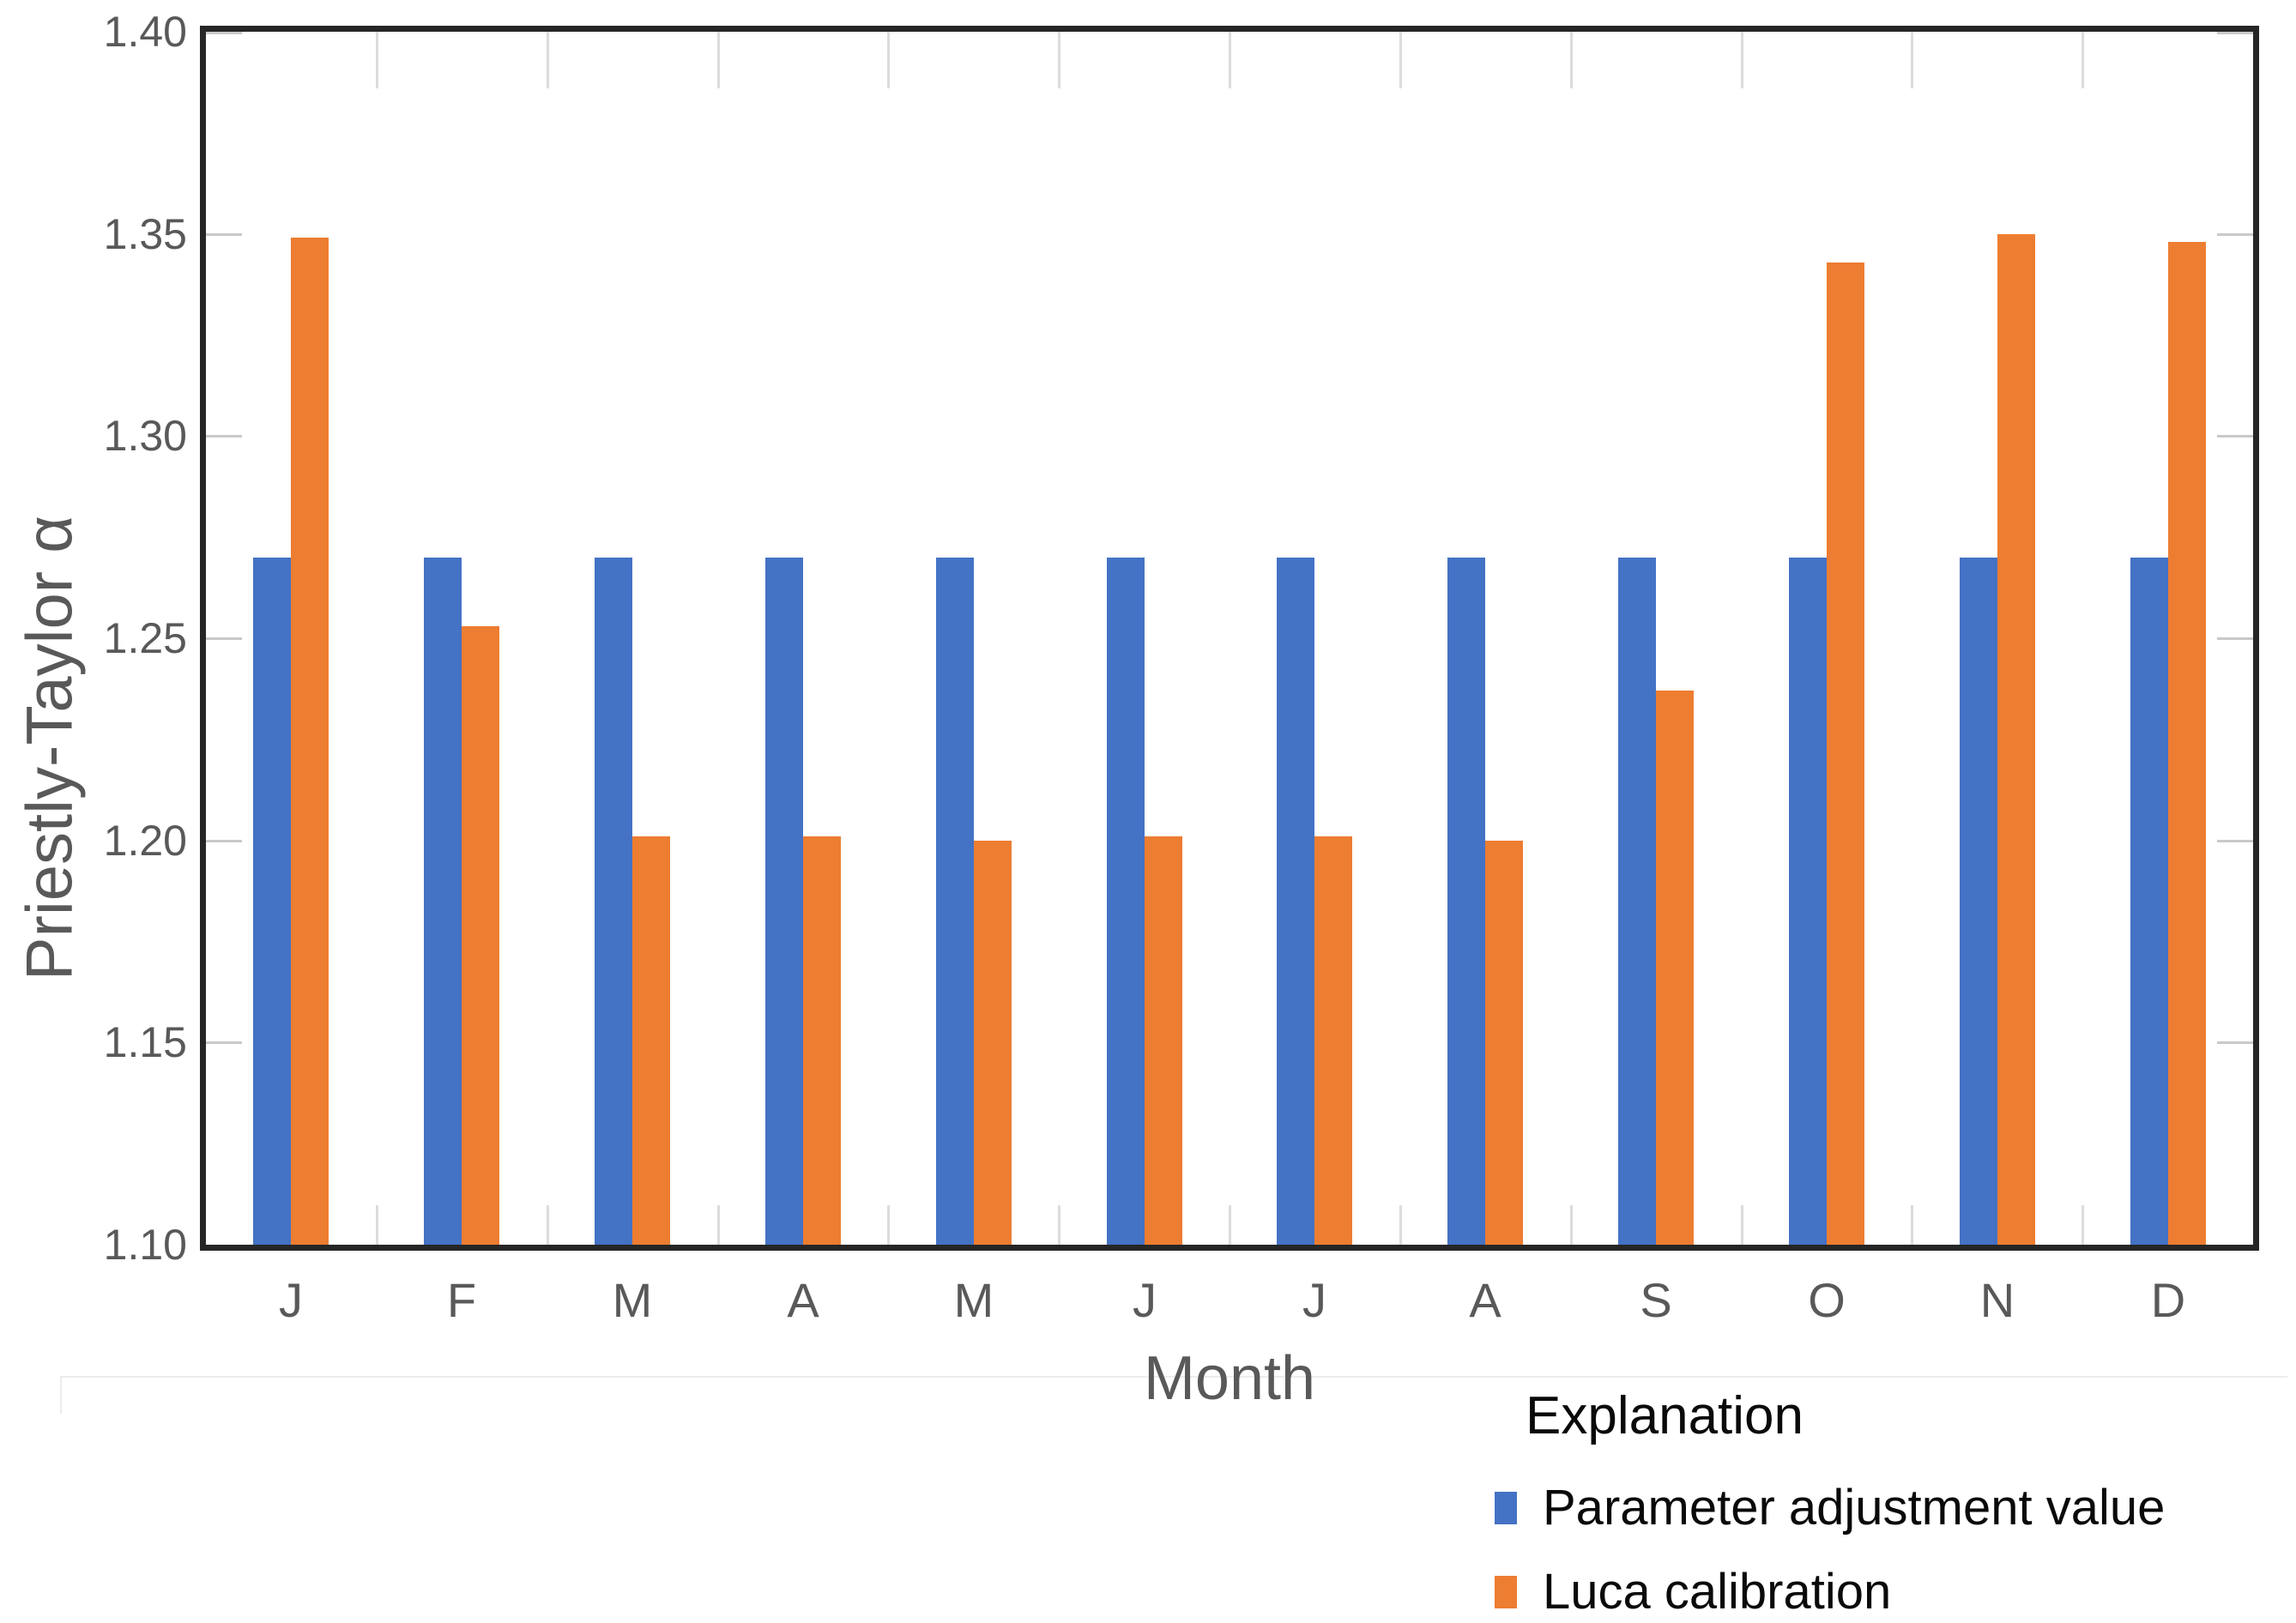 The image size is (2296, 1623). I want to click on x-tick-label: F, so click(462, 1300).